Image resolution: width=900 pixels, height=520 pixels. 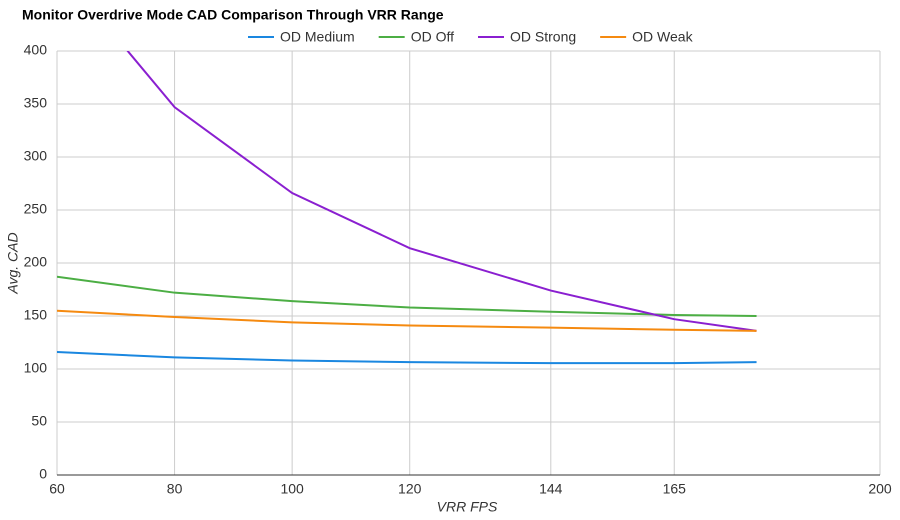 I want to click on x-tick-label: 80, so click(x=175, y=489).